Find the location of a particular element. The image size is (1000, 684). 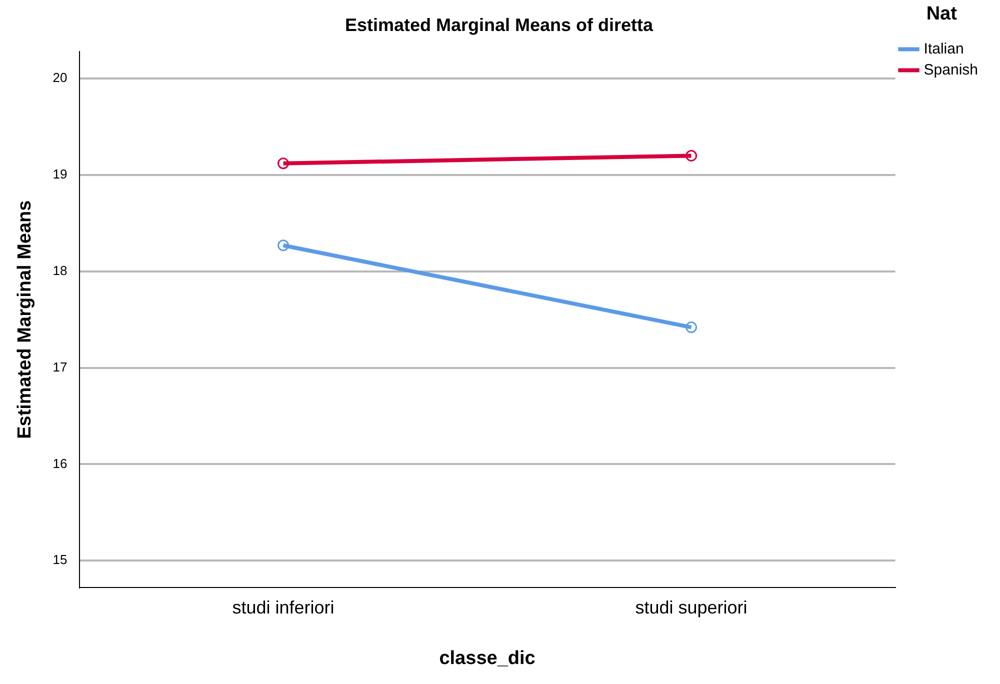

x-tick-label: studi superiori is located at coordinates (691, 607).